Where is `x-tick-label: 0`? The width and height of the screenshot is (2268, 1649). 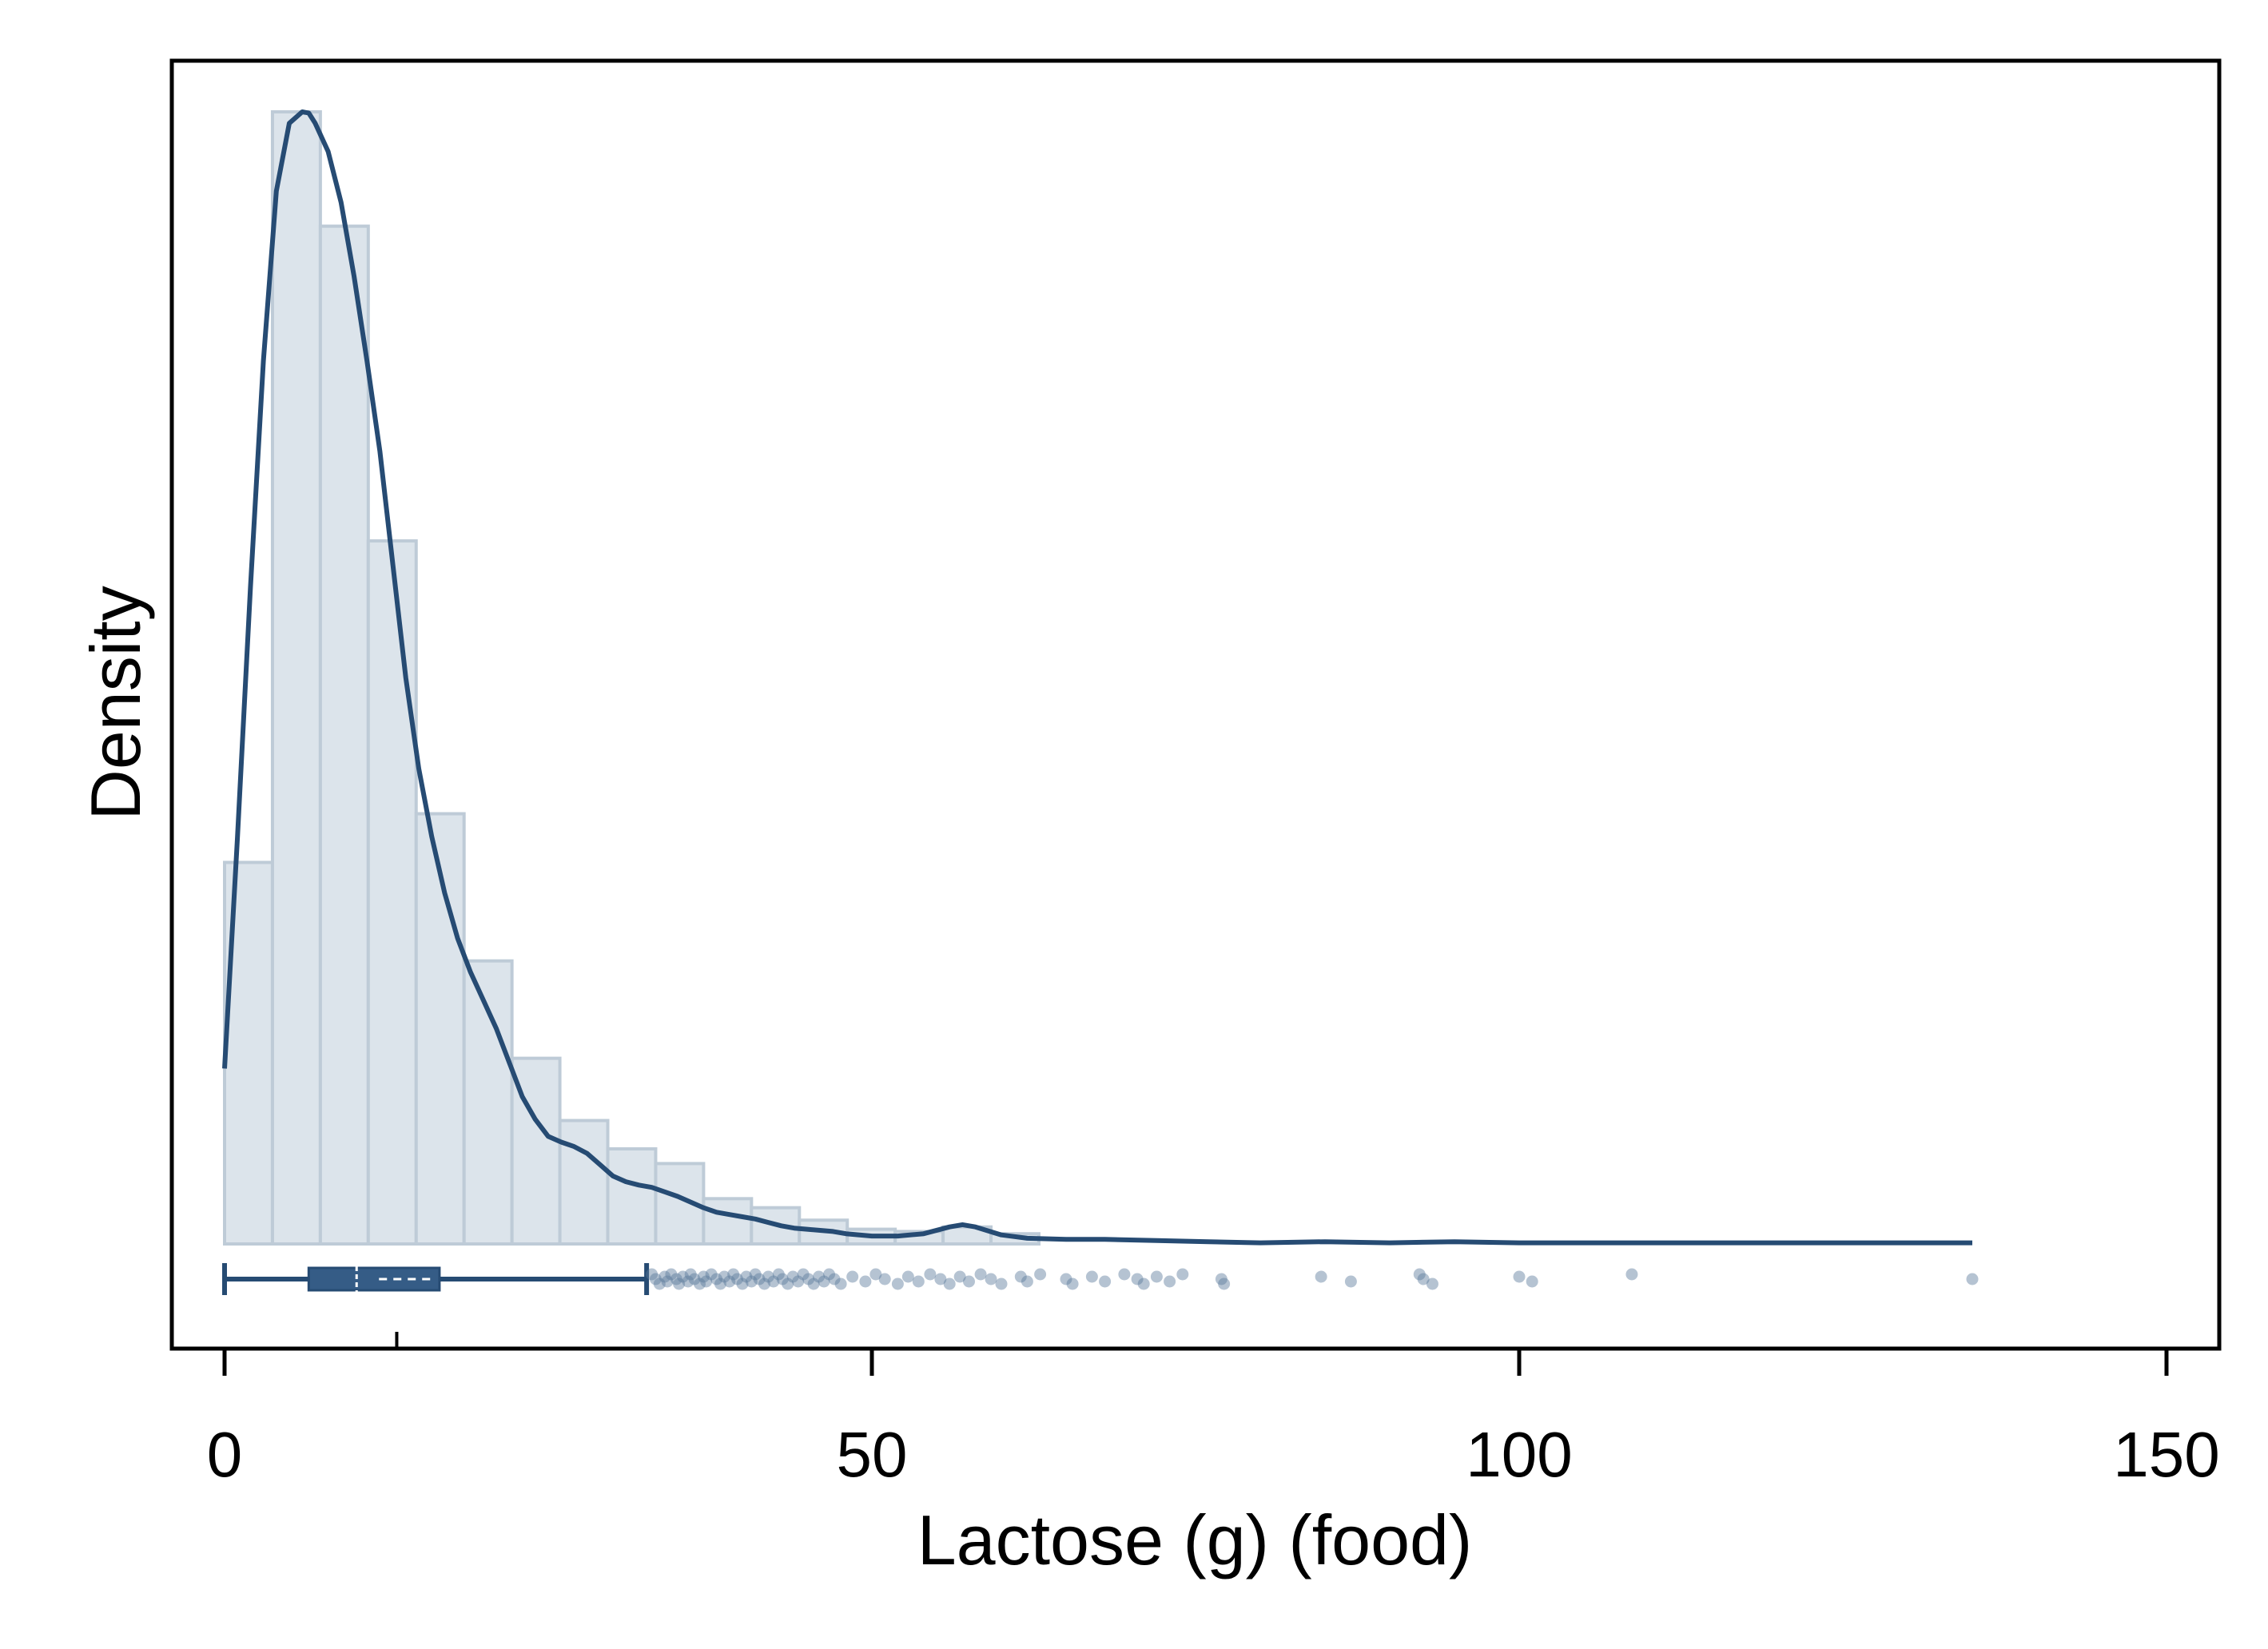 x-tick-label: 0 is located at coordinates (225, 1454).